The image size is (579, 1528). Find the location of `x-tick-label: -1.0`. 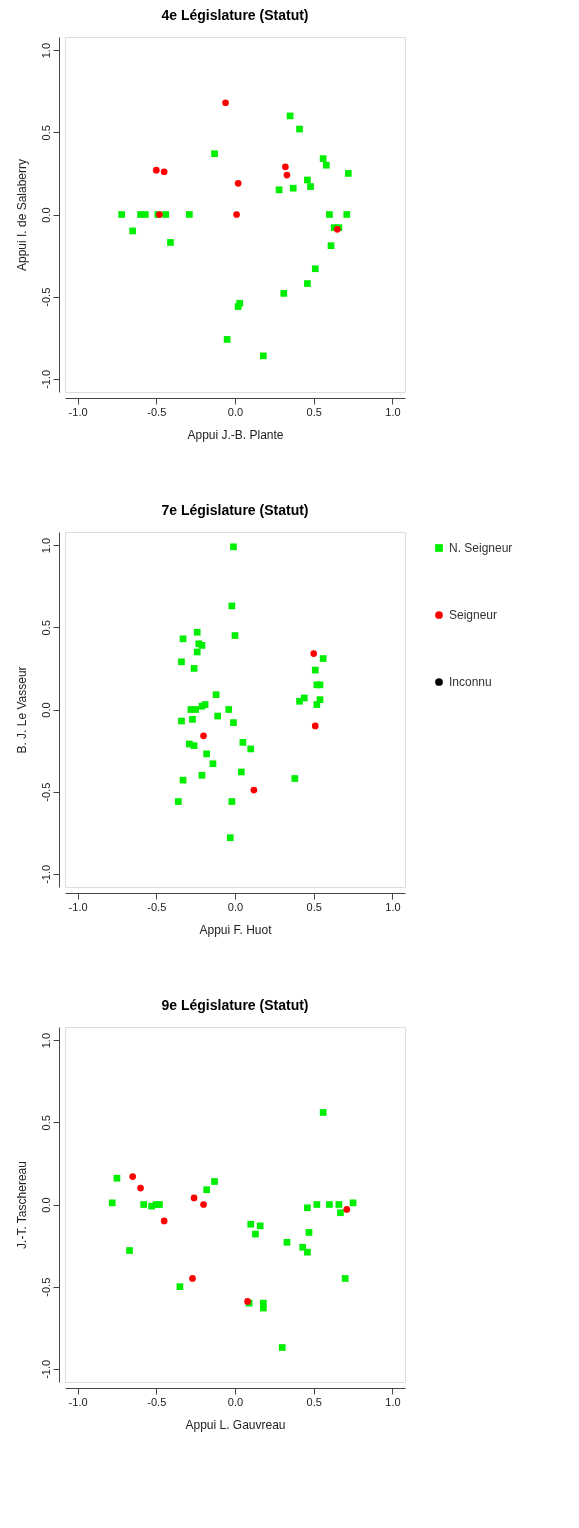

x-tick-label: -1.0 is located at coordinates (78, 906).